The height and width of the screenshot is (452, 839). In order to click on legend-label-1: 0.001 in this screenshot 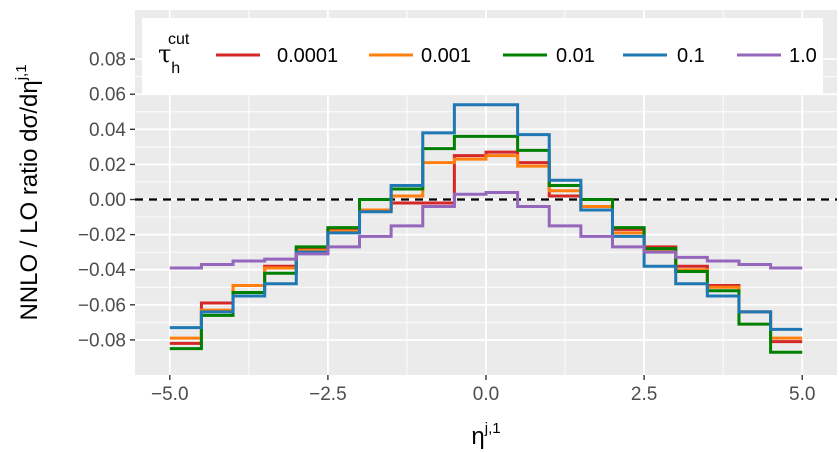, I will do `click(446, 56)`.